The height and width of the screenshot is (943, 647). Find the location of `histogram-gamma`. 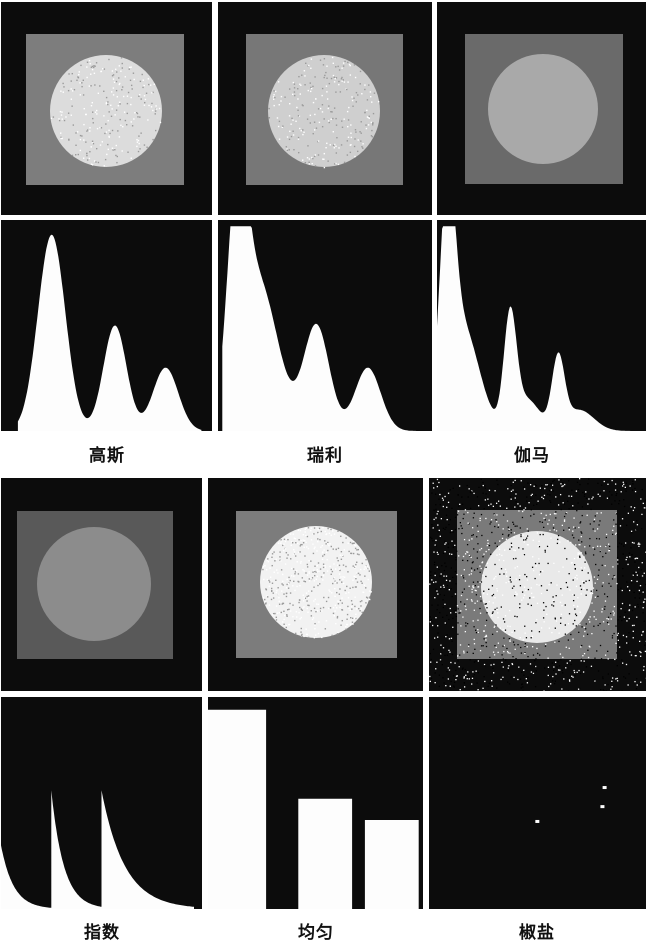

histogram-gamma is located at coordinates (541, 325).